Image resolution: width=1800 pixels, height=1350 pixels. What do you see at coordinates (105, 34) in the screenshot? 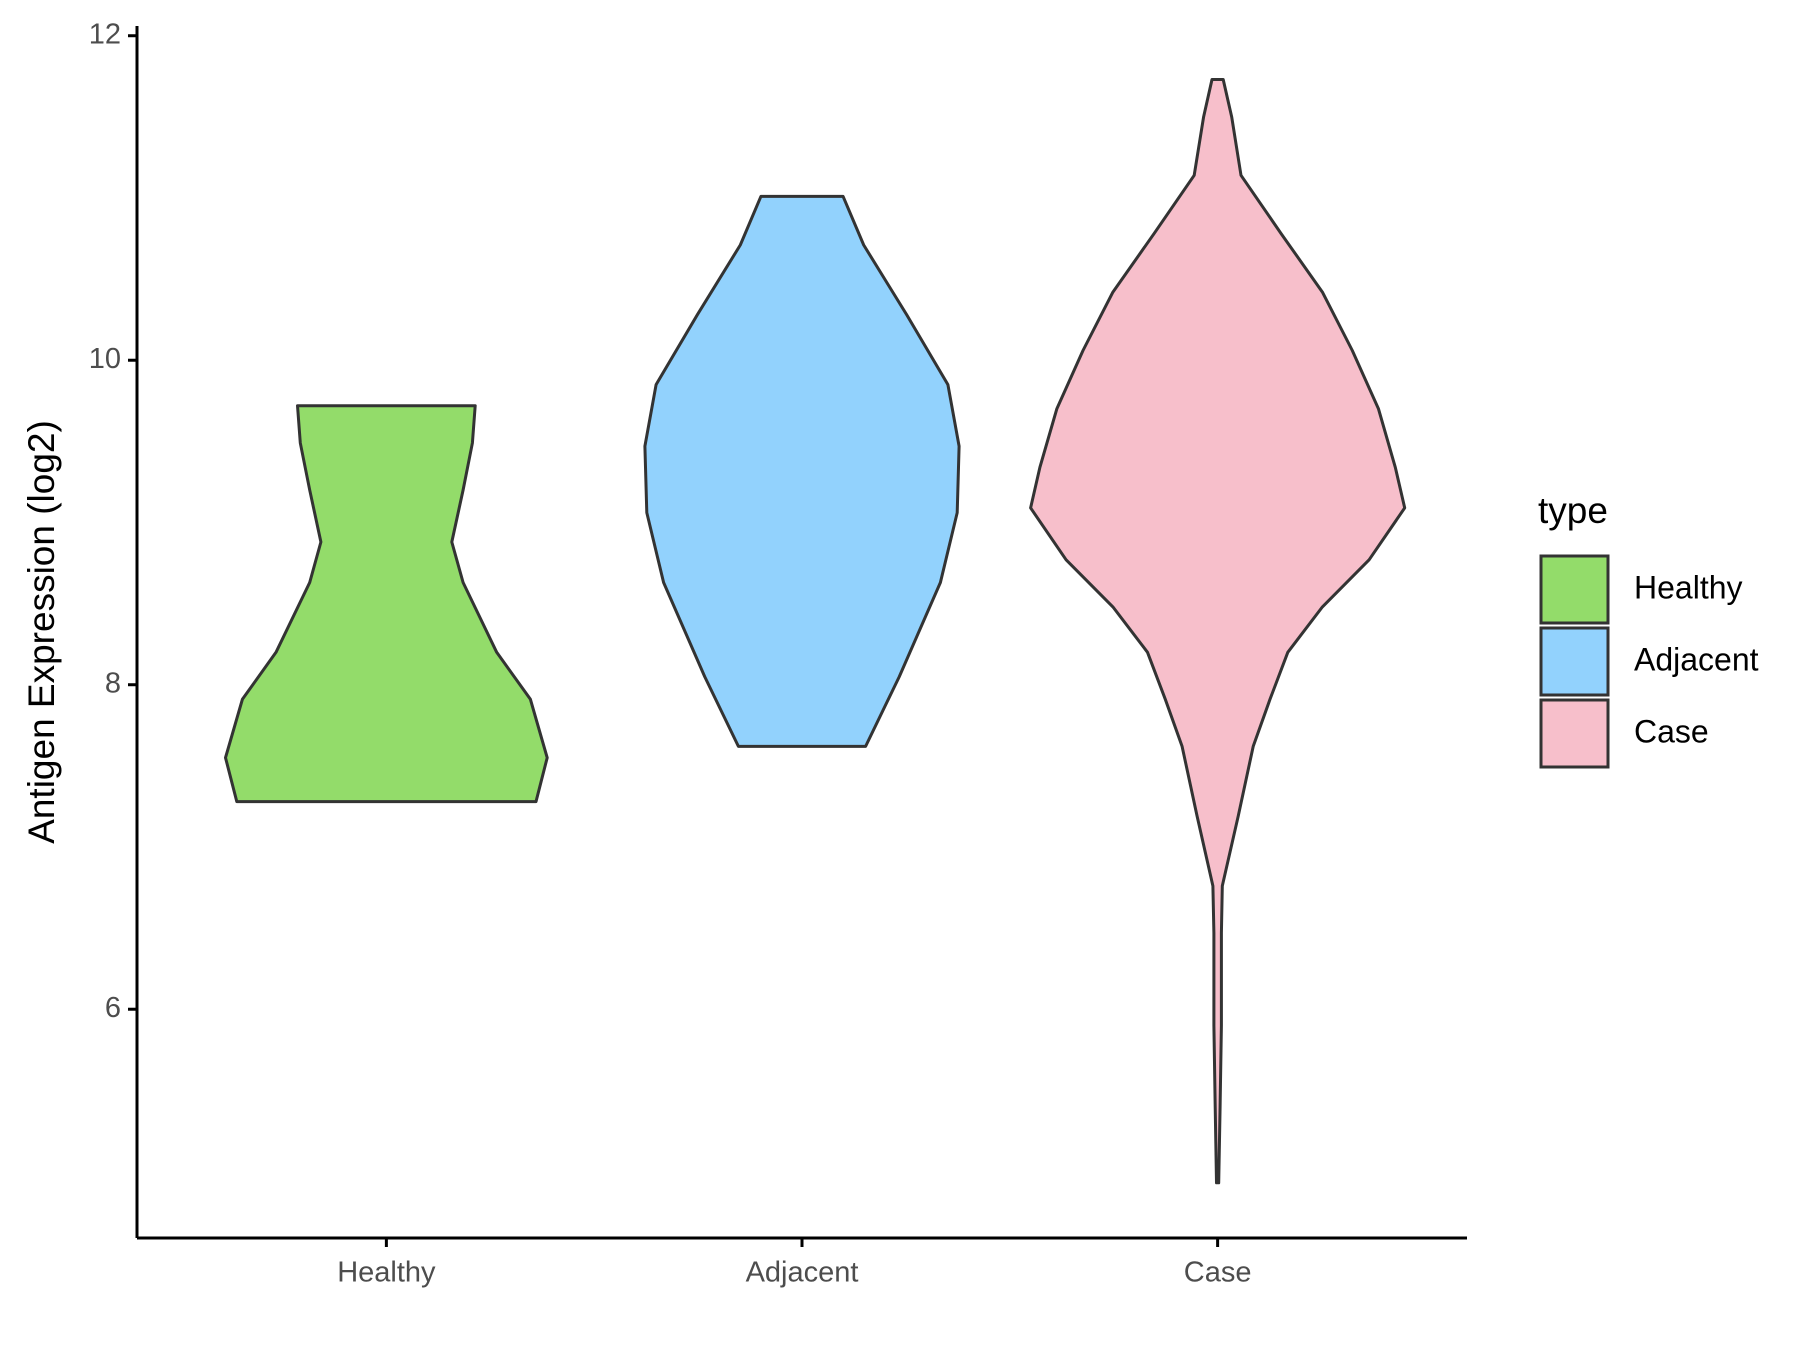
I see `y-tick-label: 12` at bounding box center [105, 34].